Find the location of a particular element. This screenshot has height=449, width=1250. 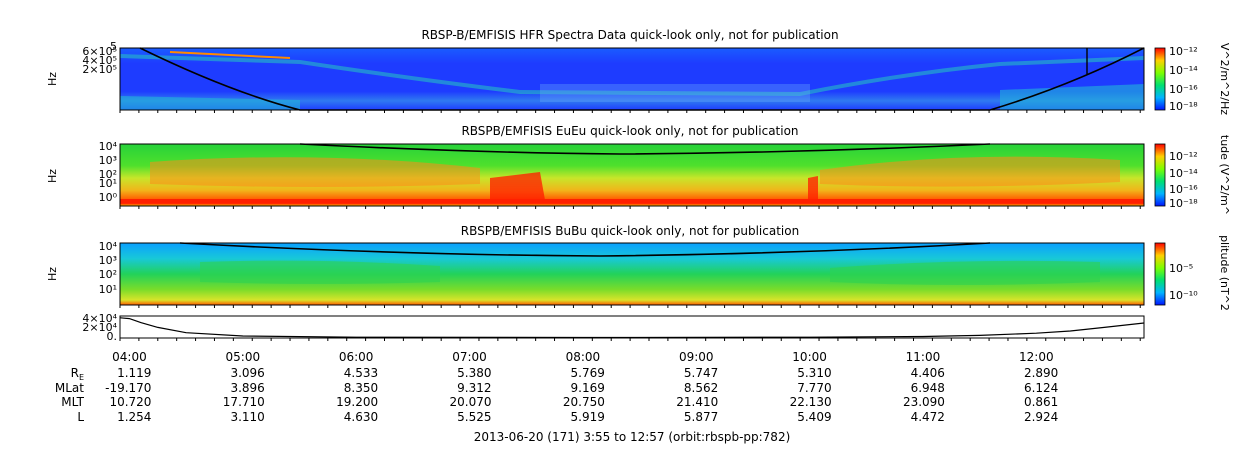

panel-4-ytick-0: 0. is located at coordinates (112, 336).